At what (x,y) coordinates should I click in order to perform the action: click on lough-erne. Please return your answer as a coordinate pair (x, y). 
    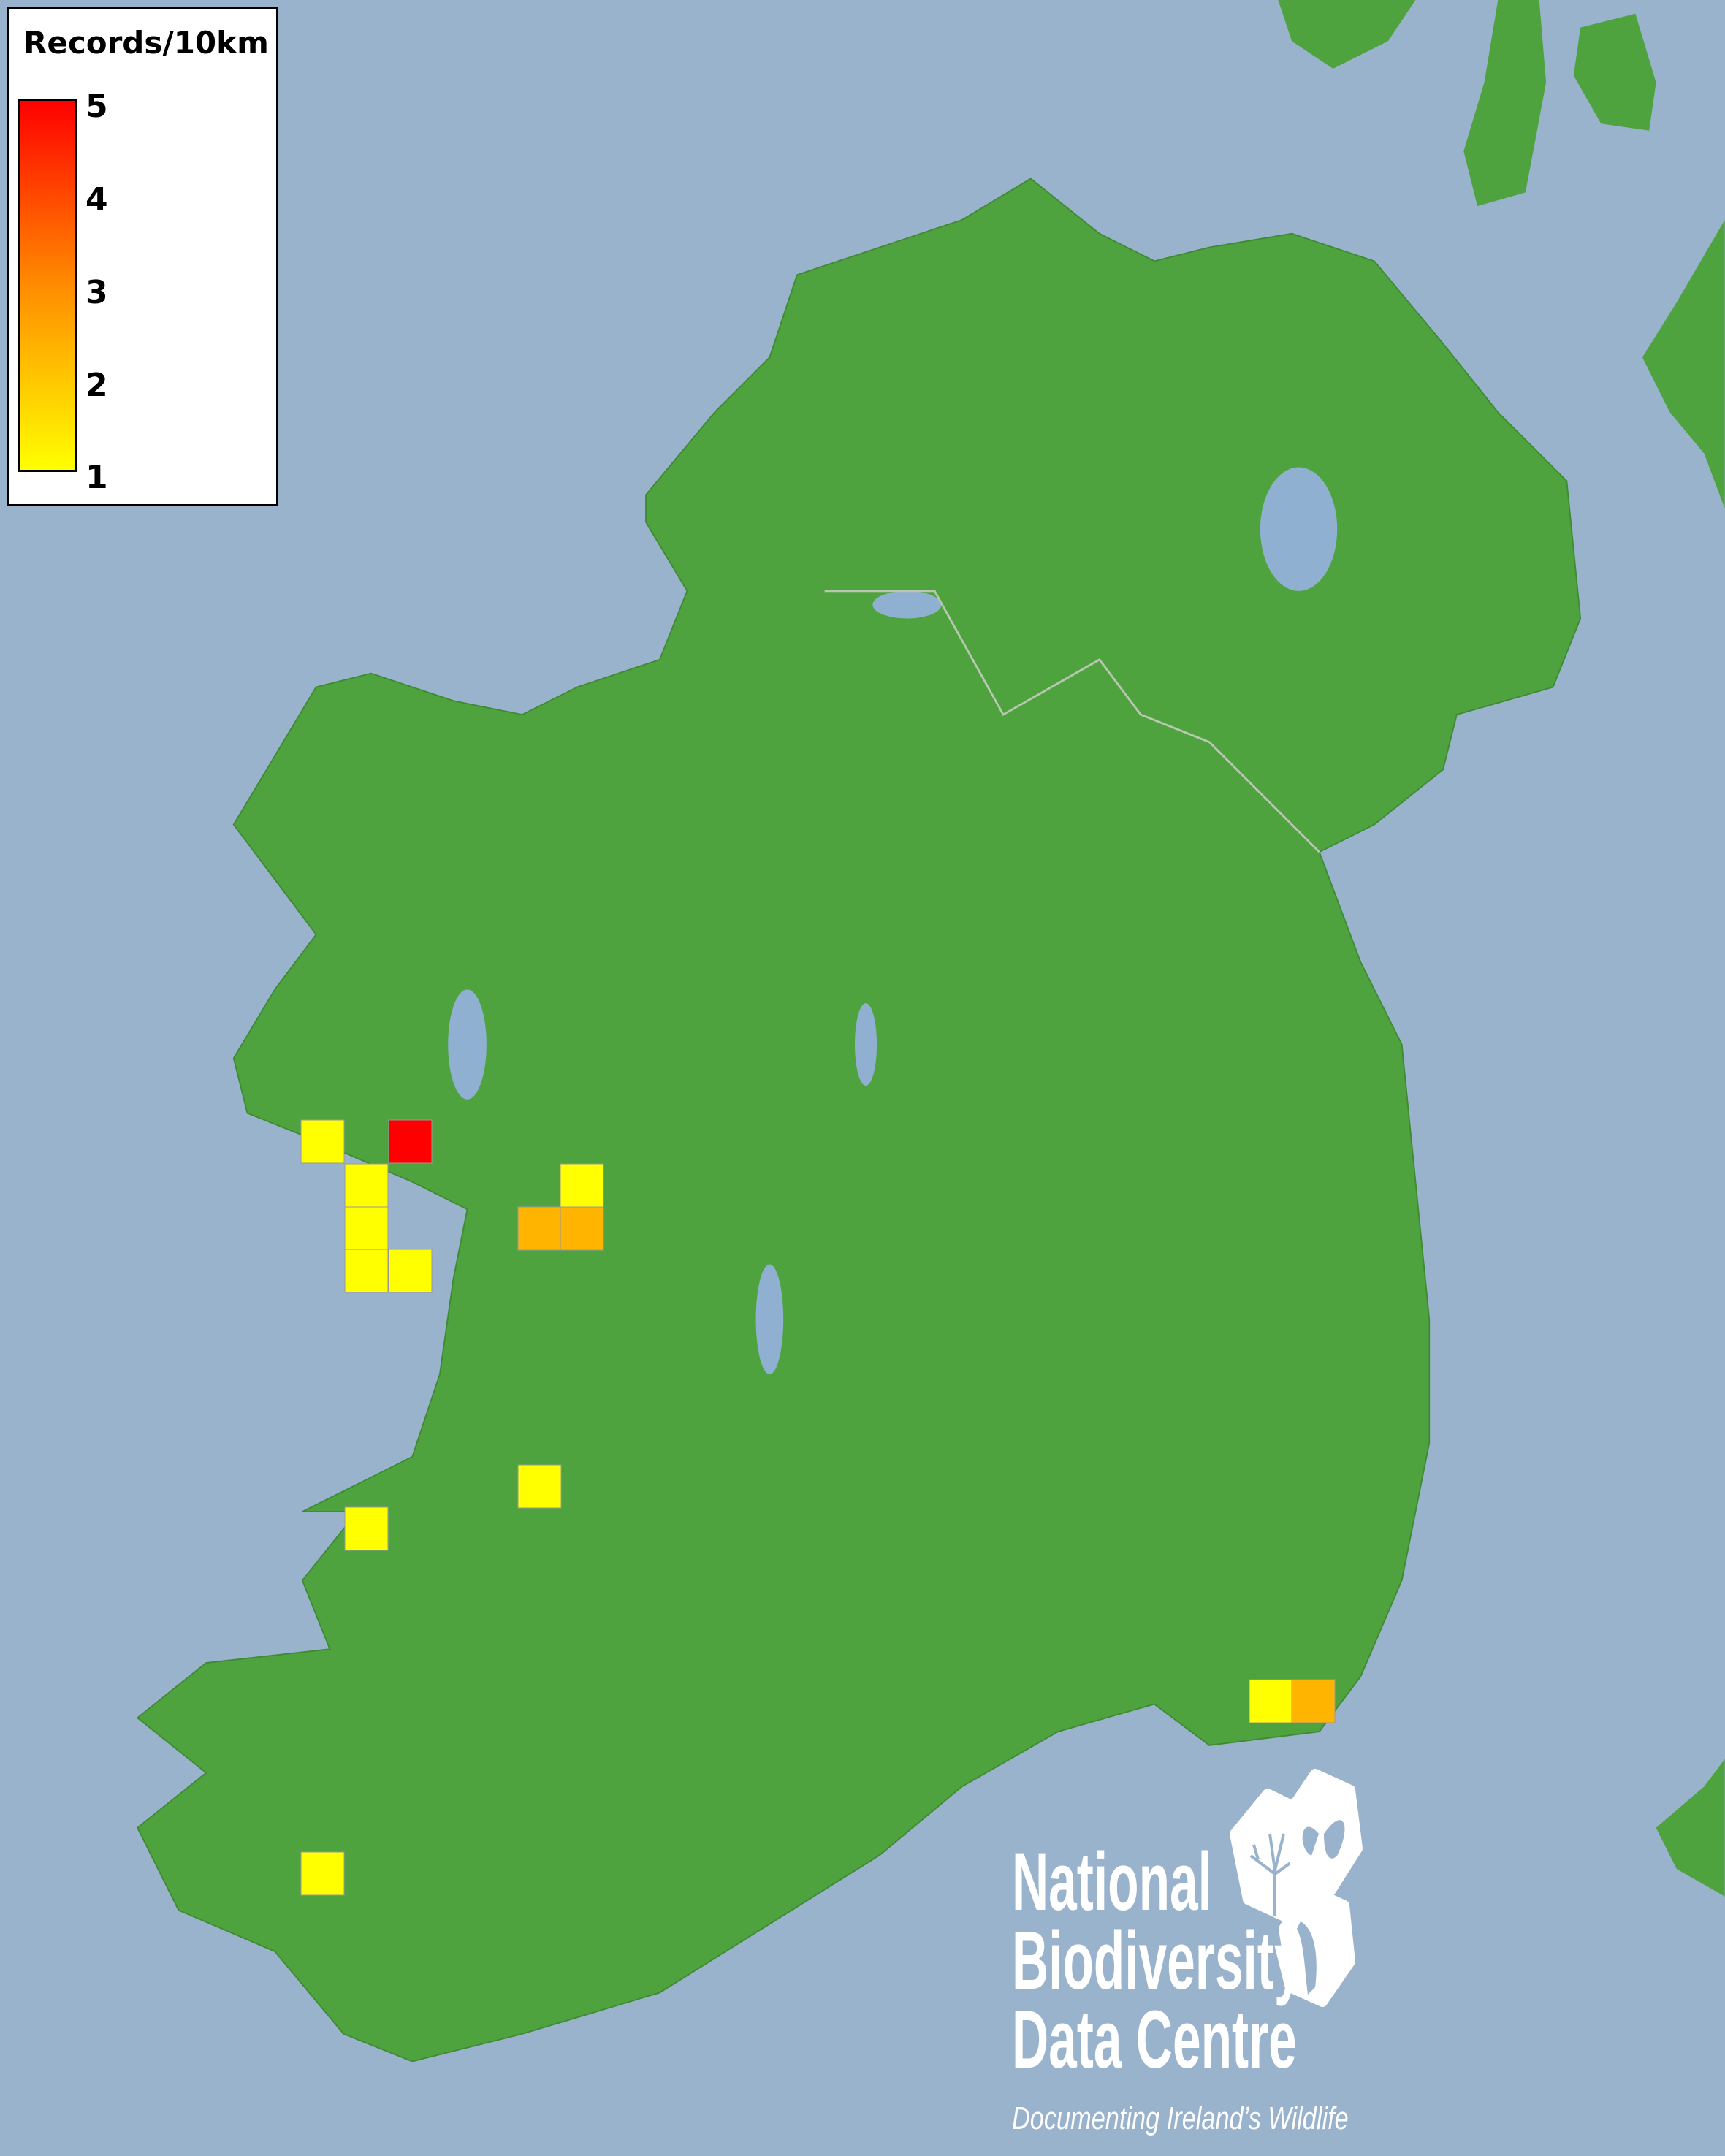
    Looking at the image, I should click on (907, 604).